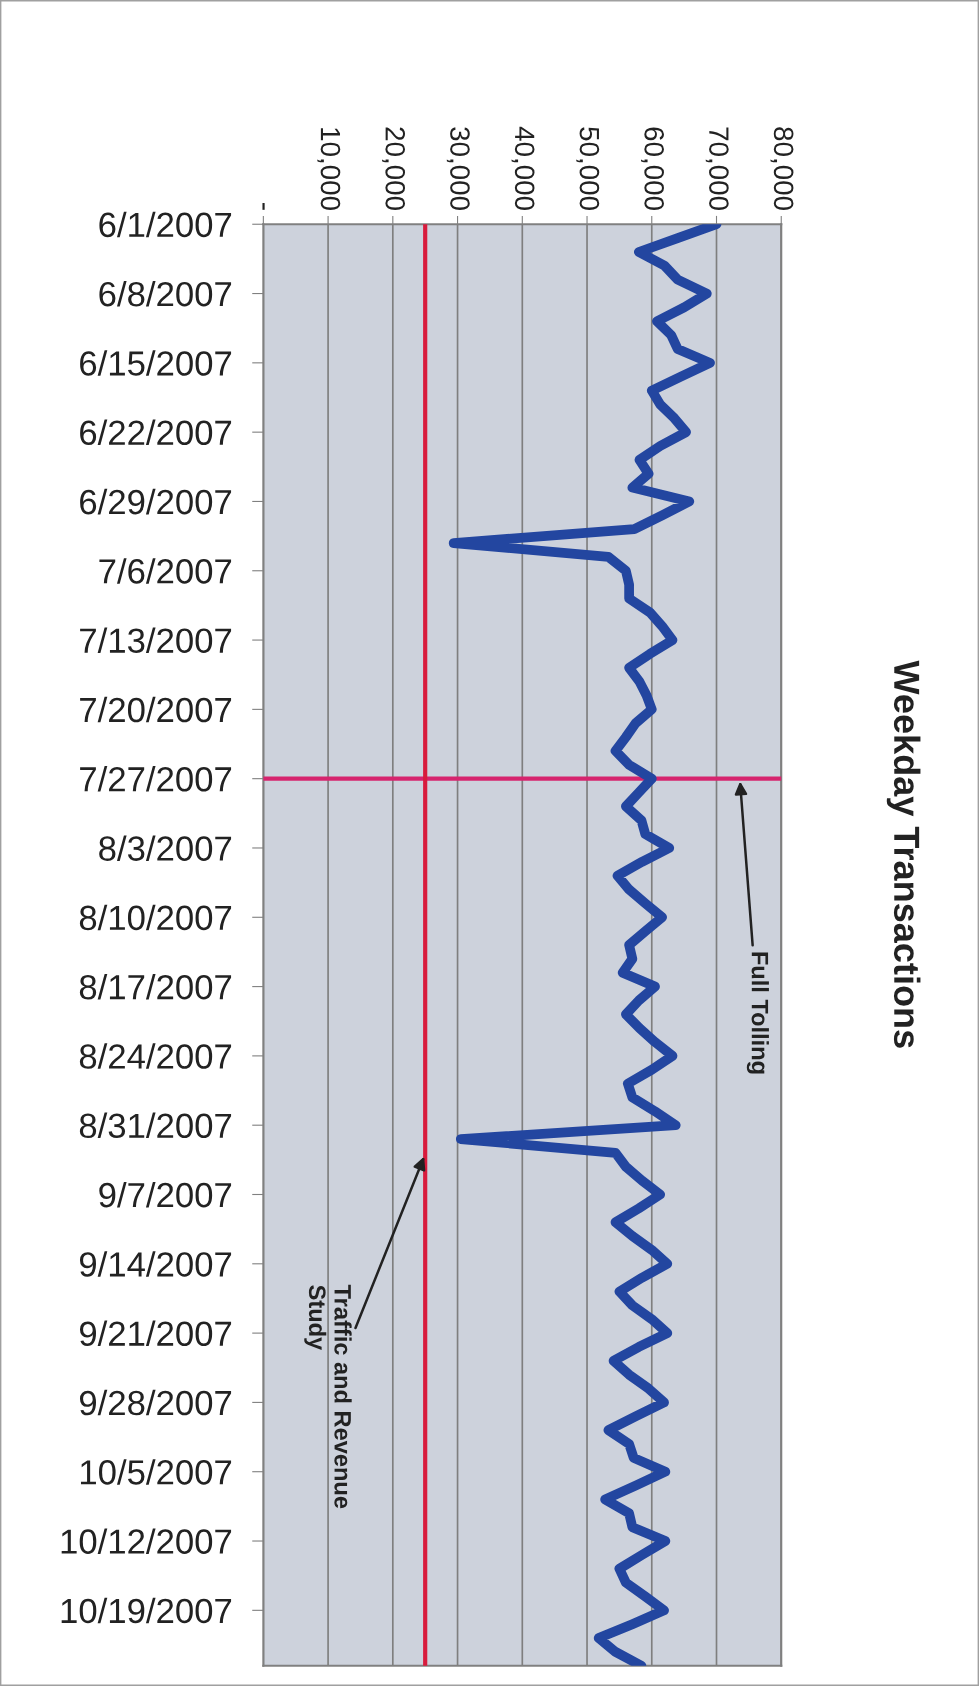 This screenshot has height=1686, width=979. What do you see at coordinates (156, 1472) in the screenshot?
I see `y-tick-label: 10/5/2007` at bounding box center [156, 1472].